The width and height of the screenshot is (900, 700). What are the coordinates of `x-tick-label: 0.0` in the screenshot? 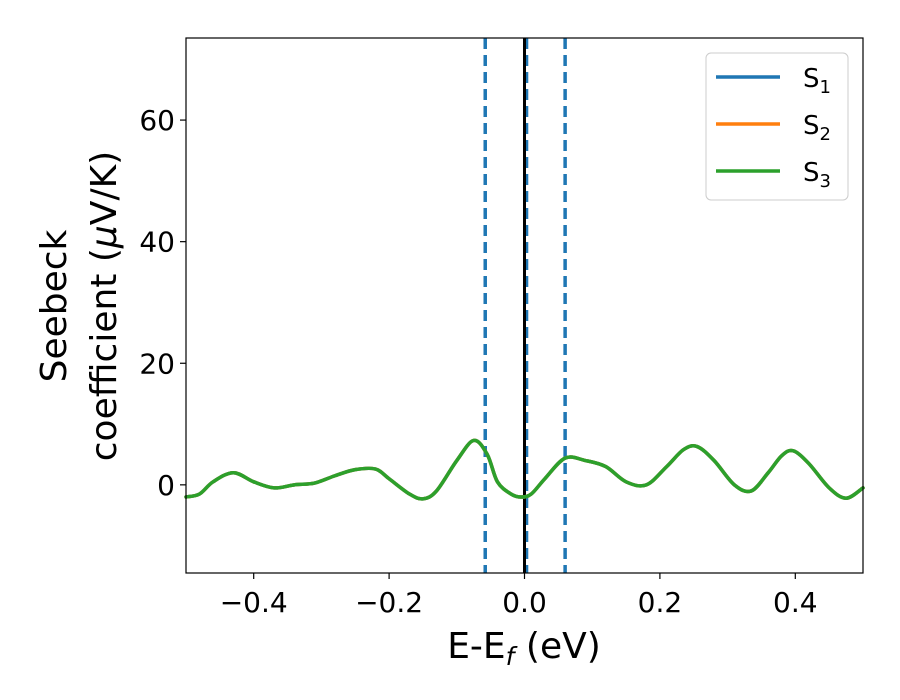 It's located at (524, 602).